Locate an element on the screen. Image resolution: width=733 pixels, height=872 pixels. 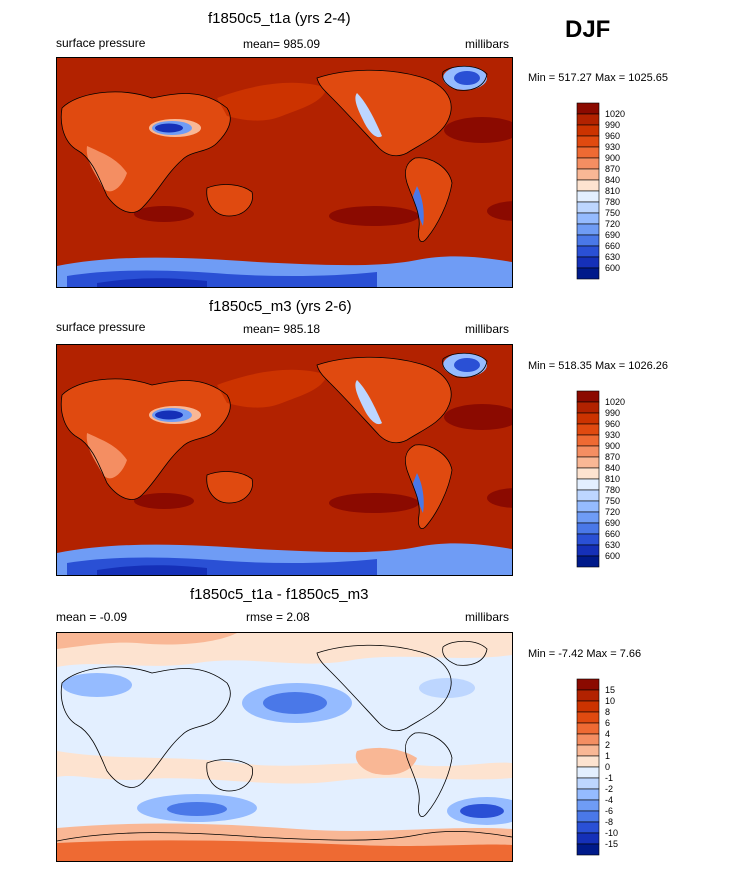
panel3-npacific-negative-core is located at coordinates (295, 703).